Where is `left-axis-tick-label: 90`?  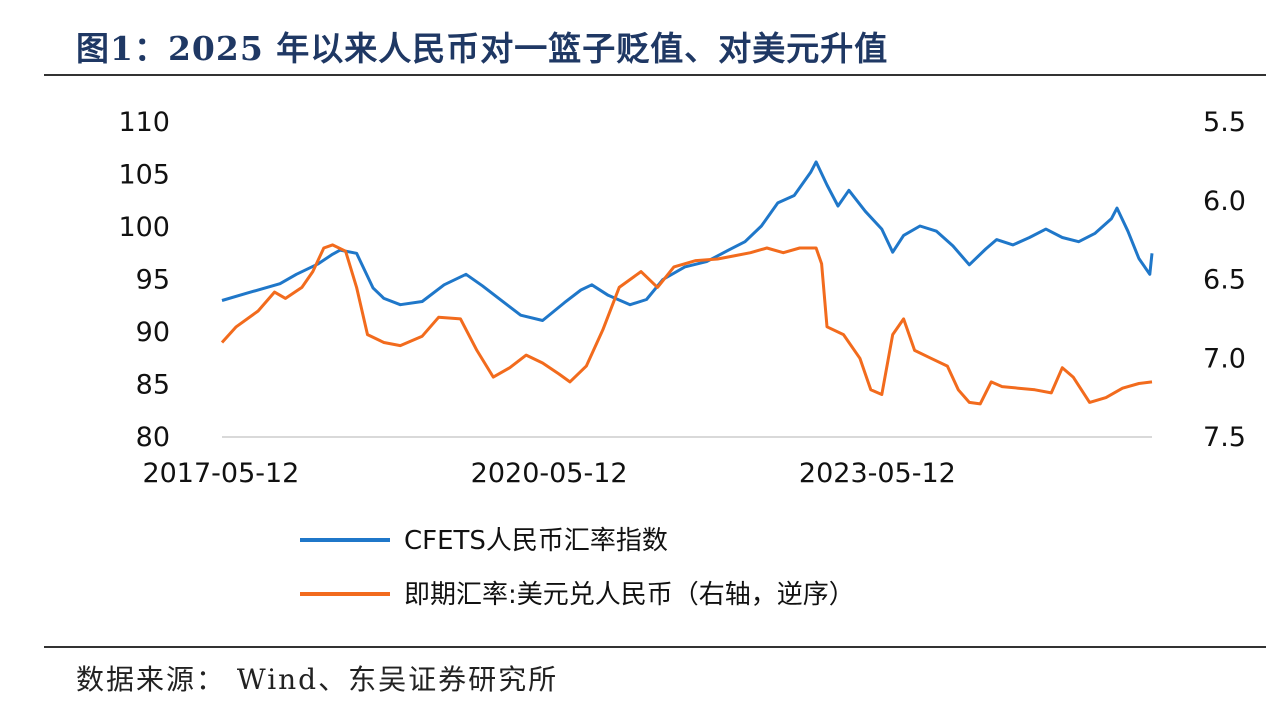 left-axis-tick-label: 90 is located at coordinates (153, 332).